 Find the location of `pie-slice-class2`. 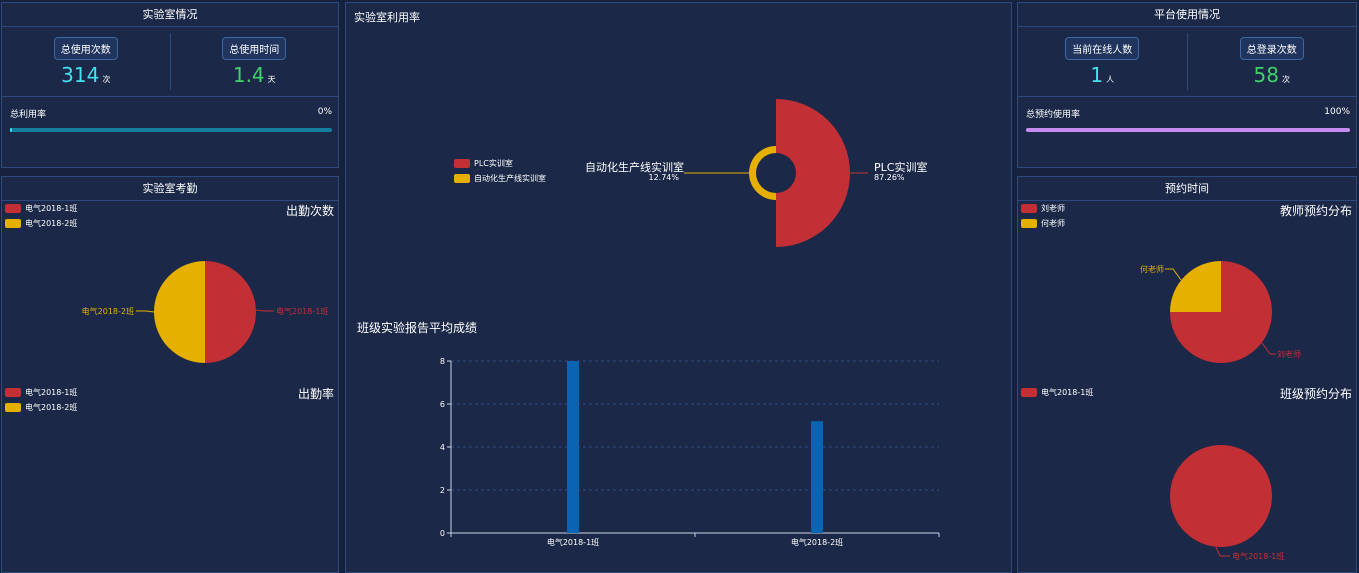

pie-slice-class2 is located at coordinates (179, 312).